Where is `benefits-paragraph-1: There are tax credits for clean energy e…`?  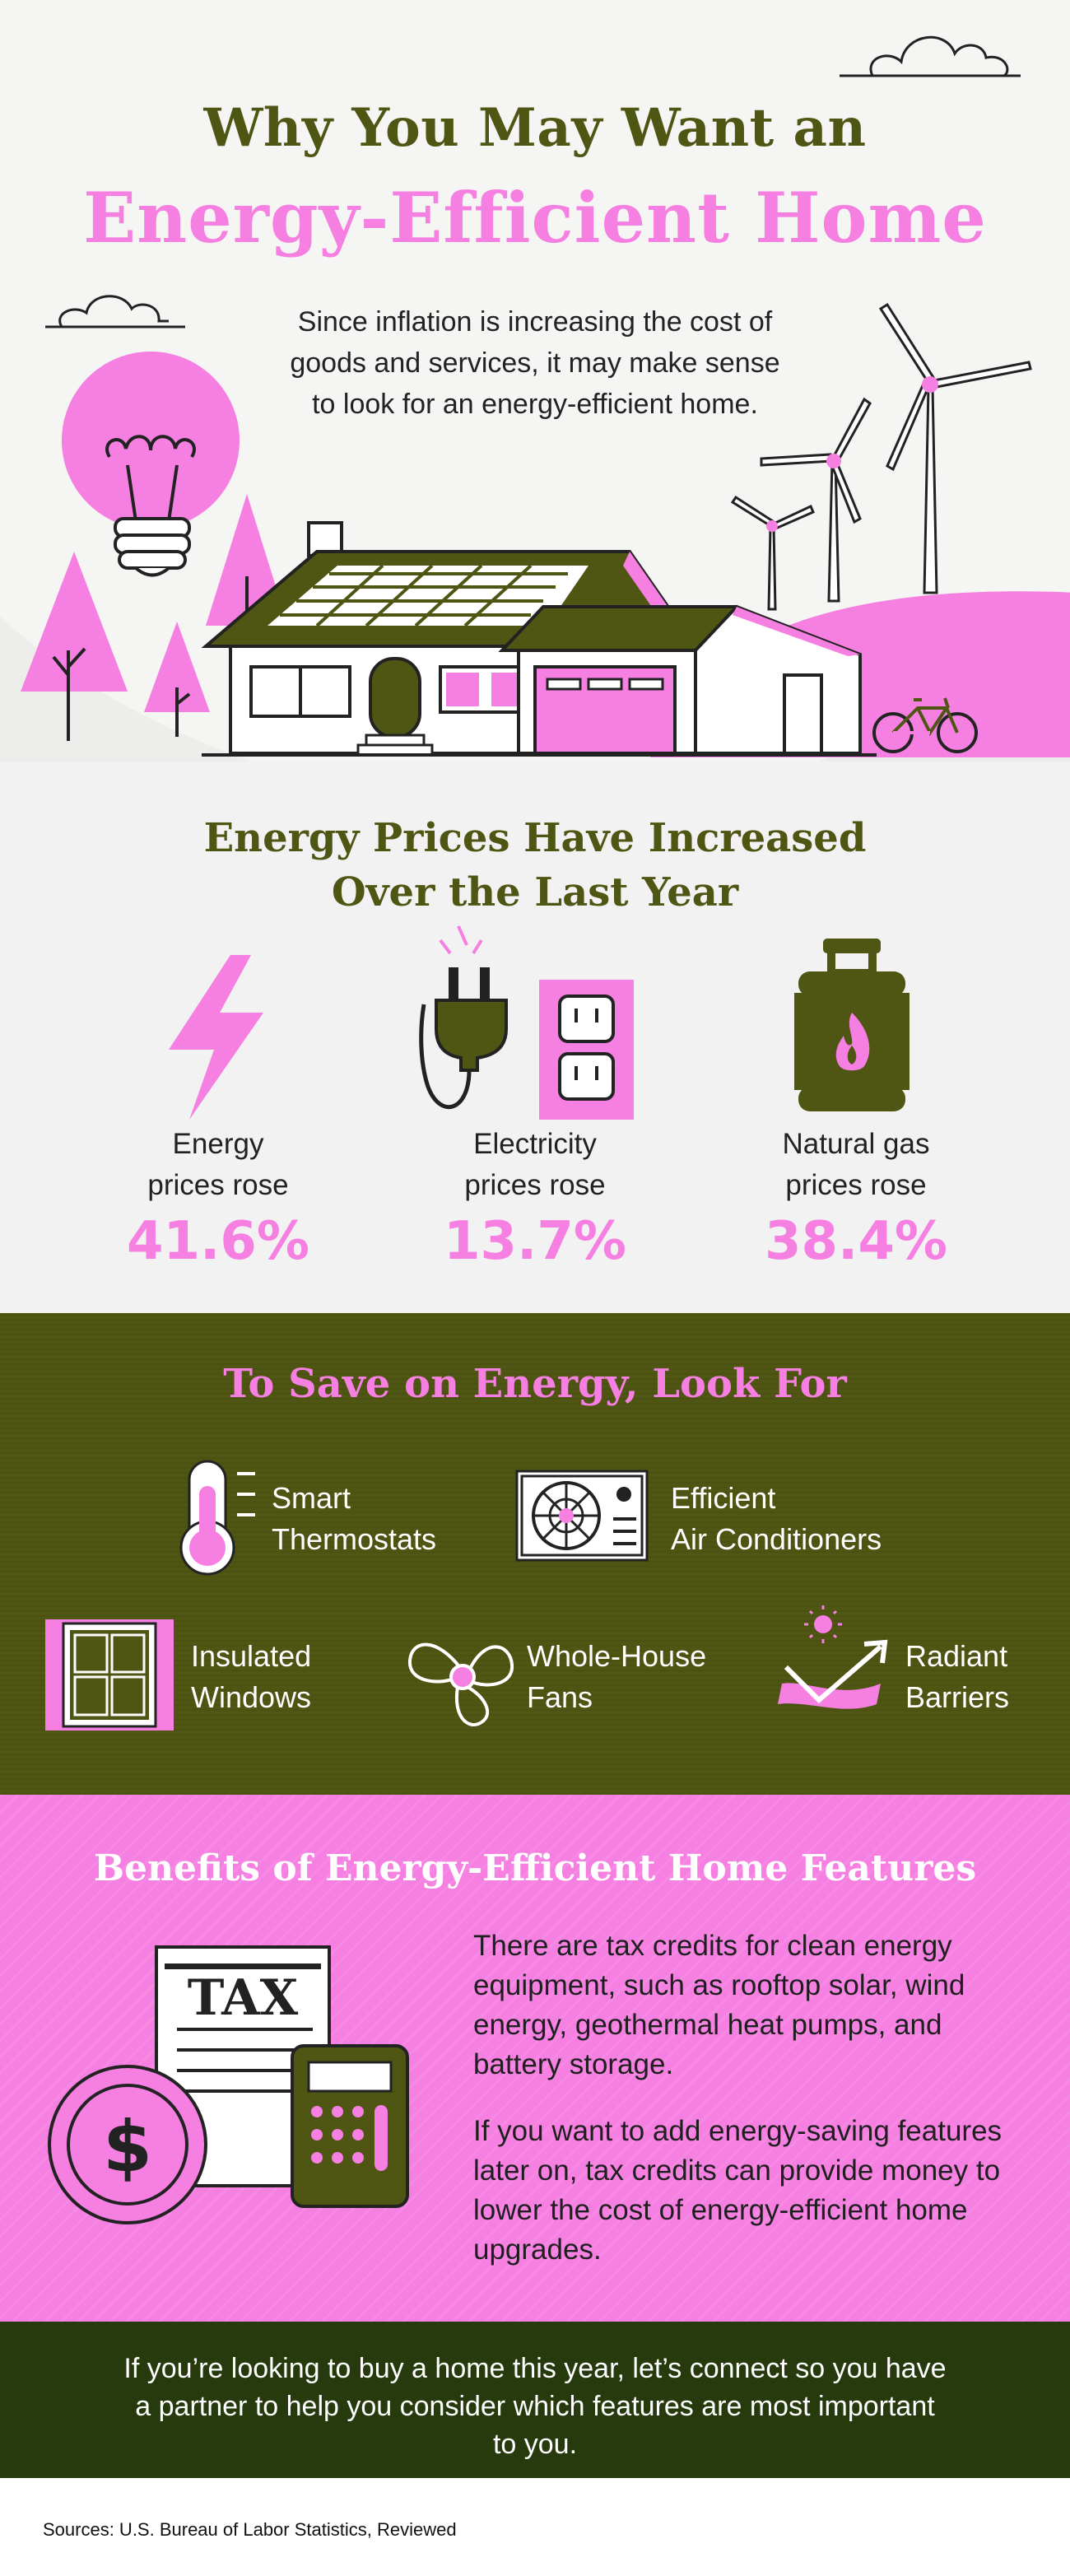 benefits-paragraph-1: There are tax credits for clean energy e… is located at coordinates (719, 2005).